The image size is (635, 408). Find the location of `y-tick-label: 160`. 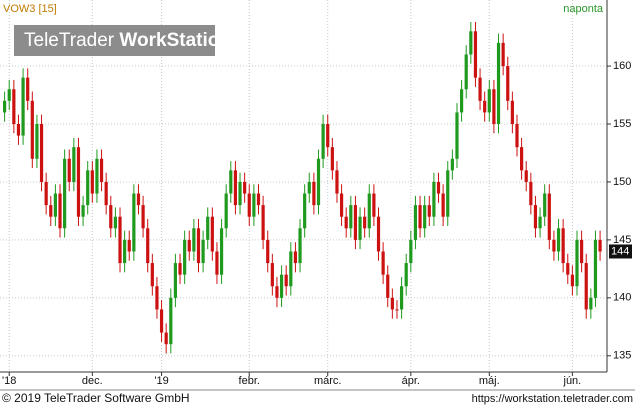

y-tick-label: 160 is located at coordinates (622, 66).